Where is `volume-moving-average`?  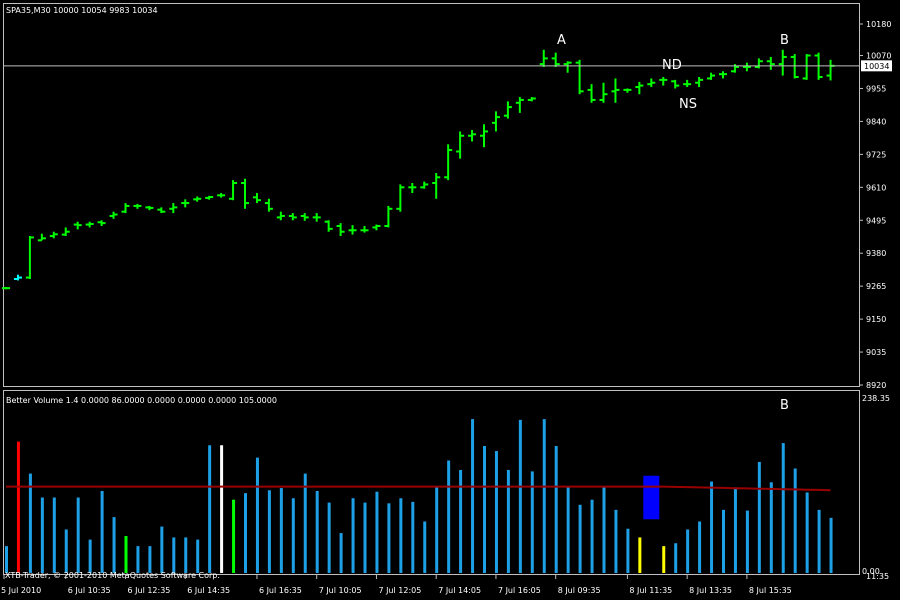 volume-moving-average is located at coordinates (418, 488).